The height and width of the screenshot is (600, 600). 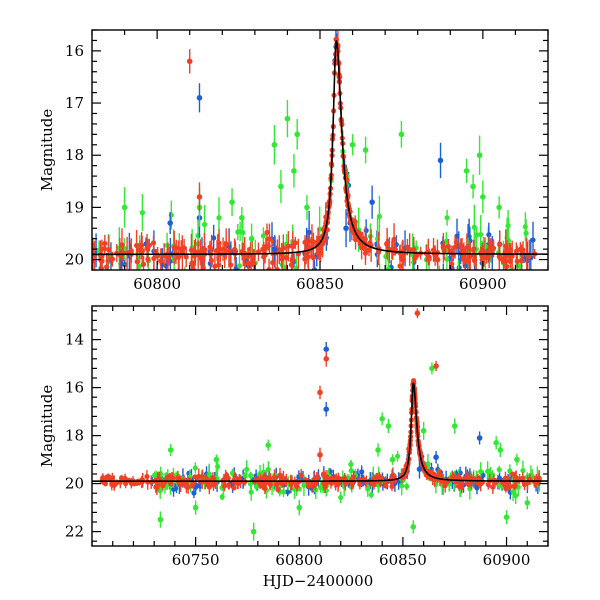 I want to click on x-tick-label: 60750, so click(x=196, y=560).